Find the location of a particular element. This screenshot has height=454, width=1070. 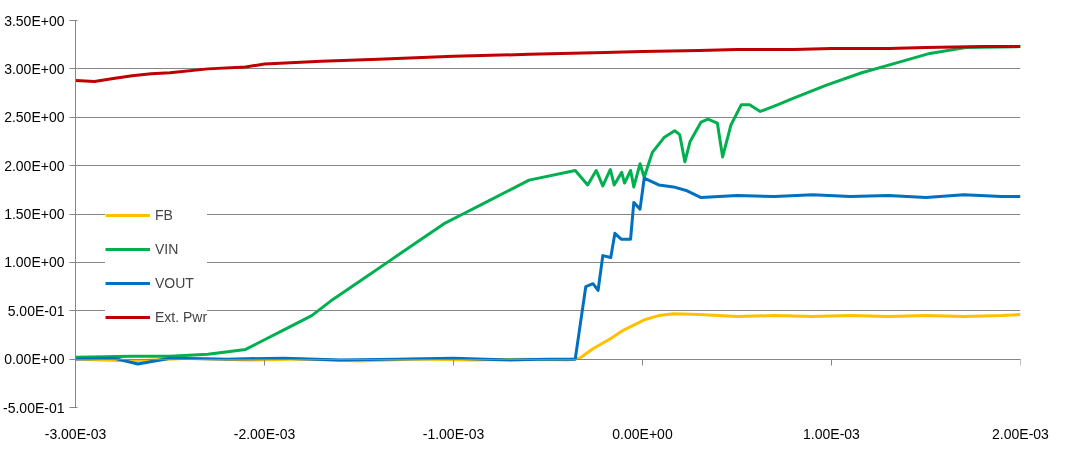

y-tick-label: 1.50E+00 is located at coordinates (34, 214).